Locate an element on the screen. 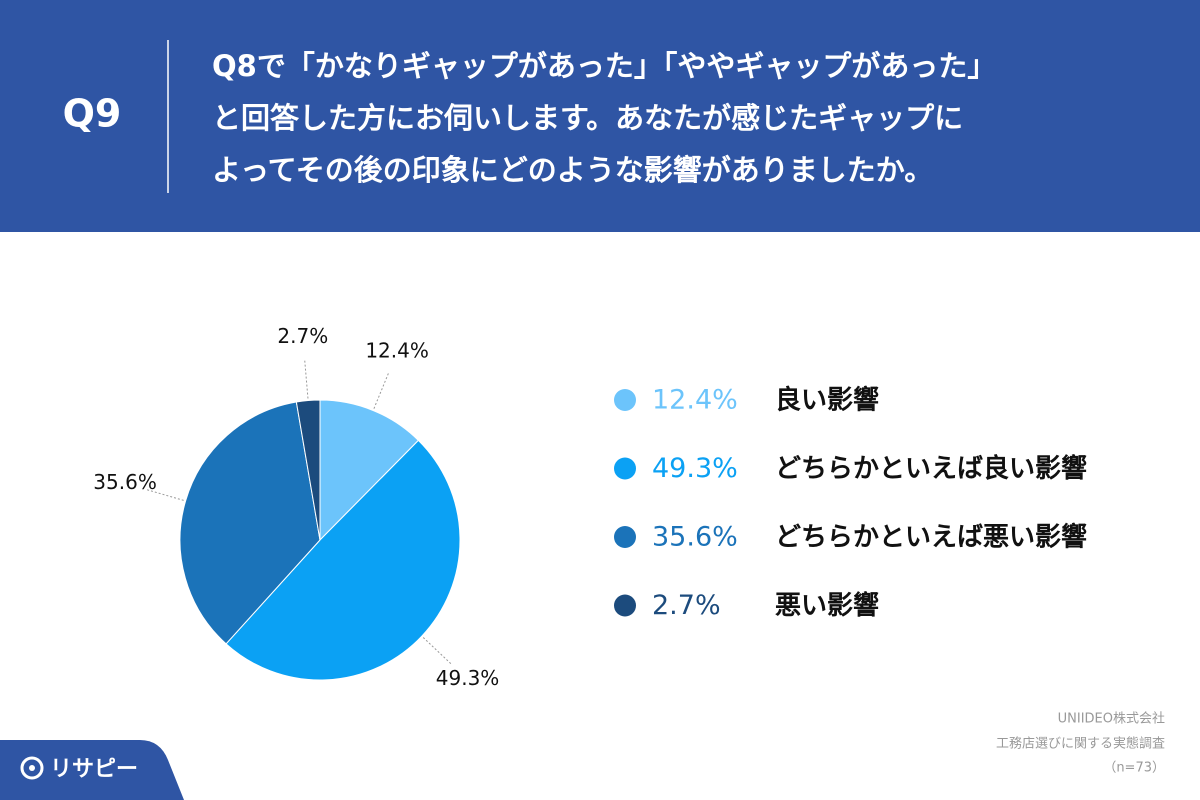 The image size is (1200, 800). badge: Q9 is located at coordinates (92, 114).